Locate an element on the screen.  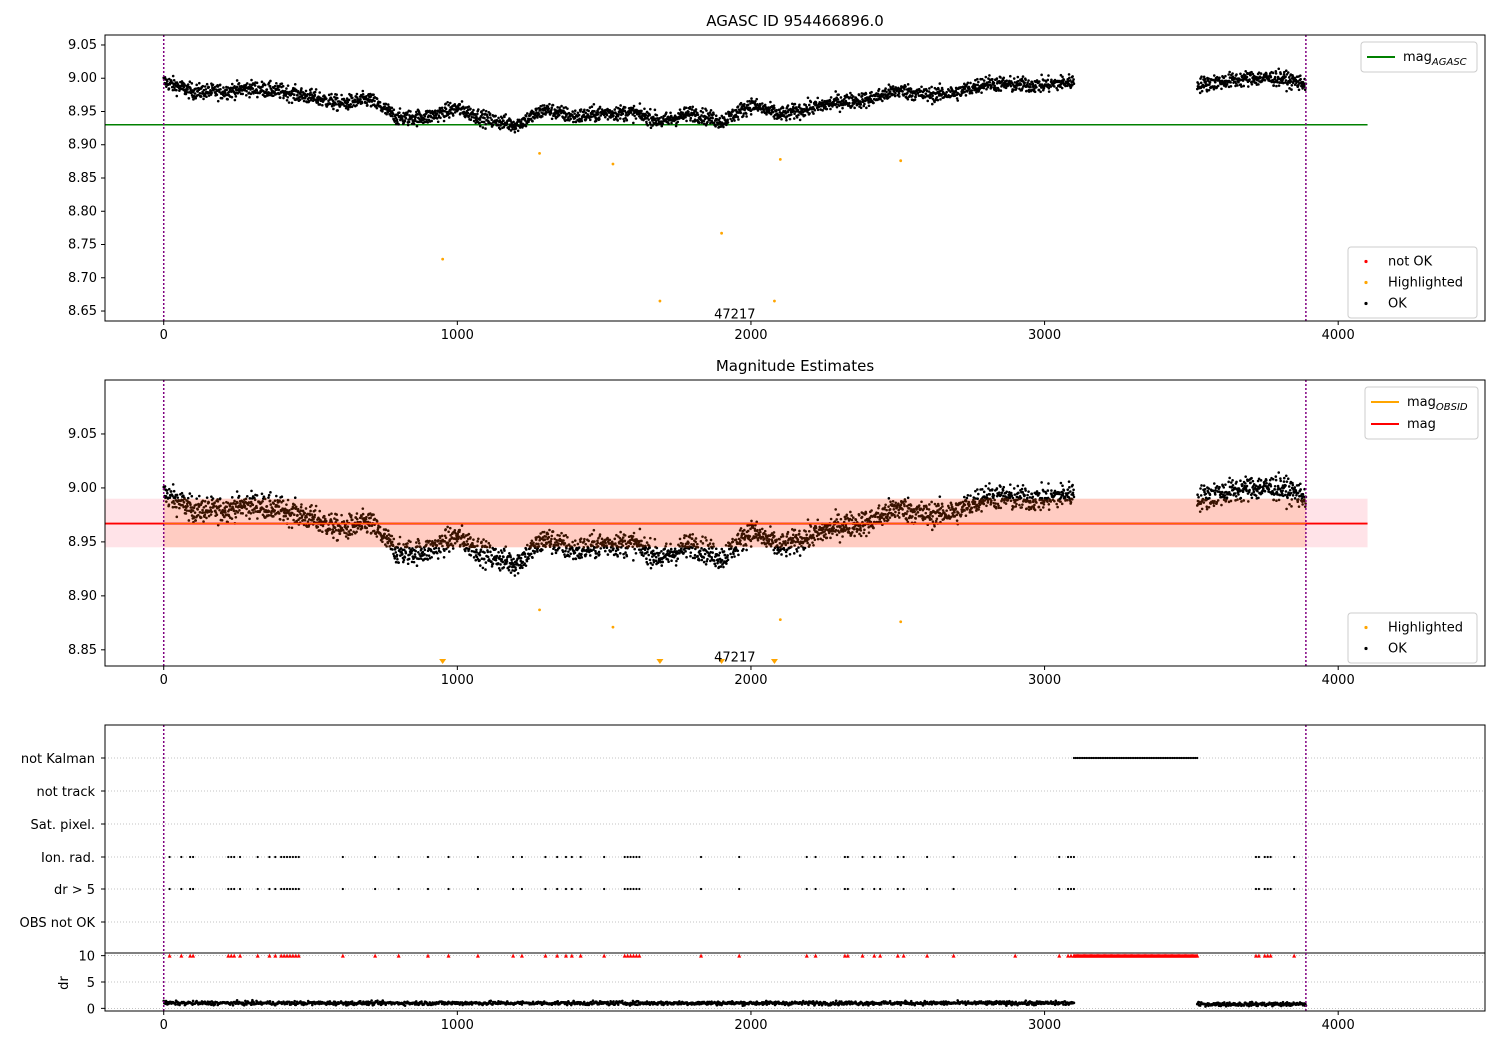
x-tick-label: 2000 is located at coordinates (750, 680).